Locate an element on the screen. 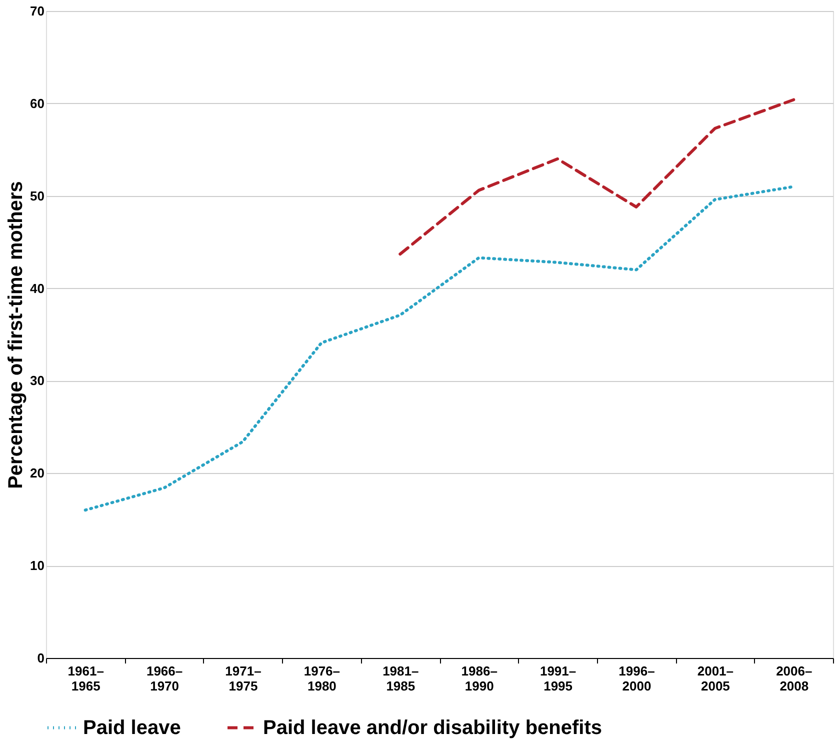 The image size is (839, 743). x-tick-label: 1991– 1995 is located at coordinates (558, 679).